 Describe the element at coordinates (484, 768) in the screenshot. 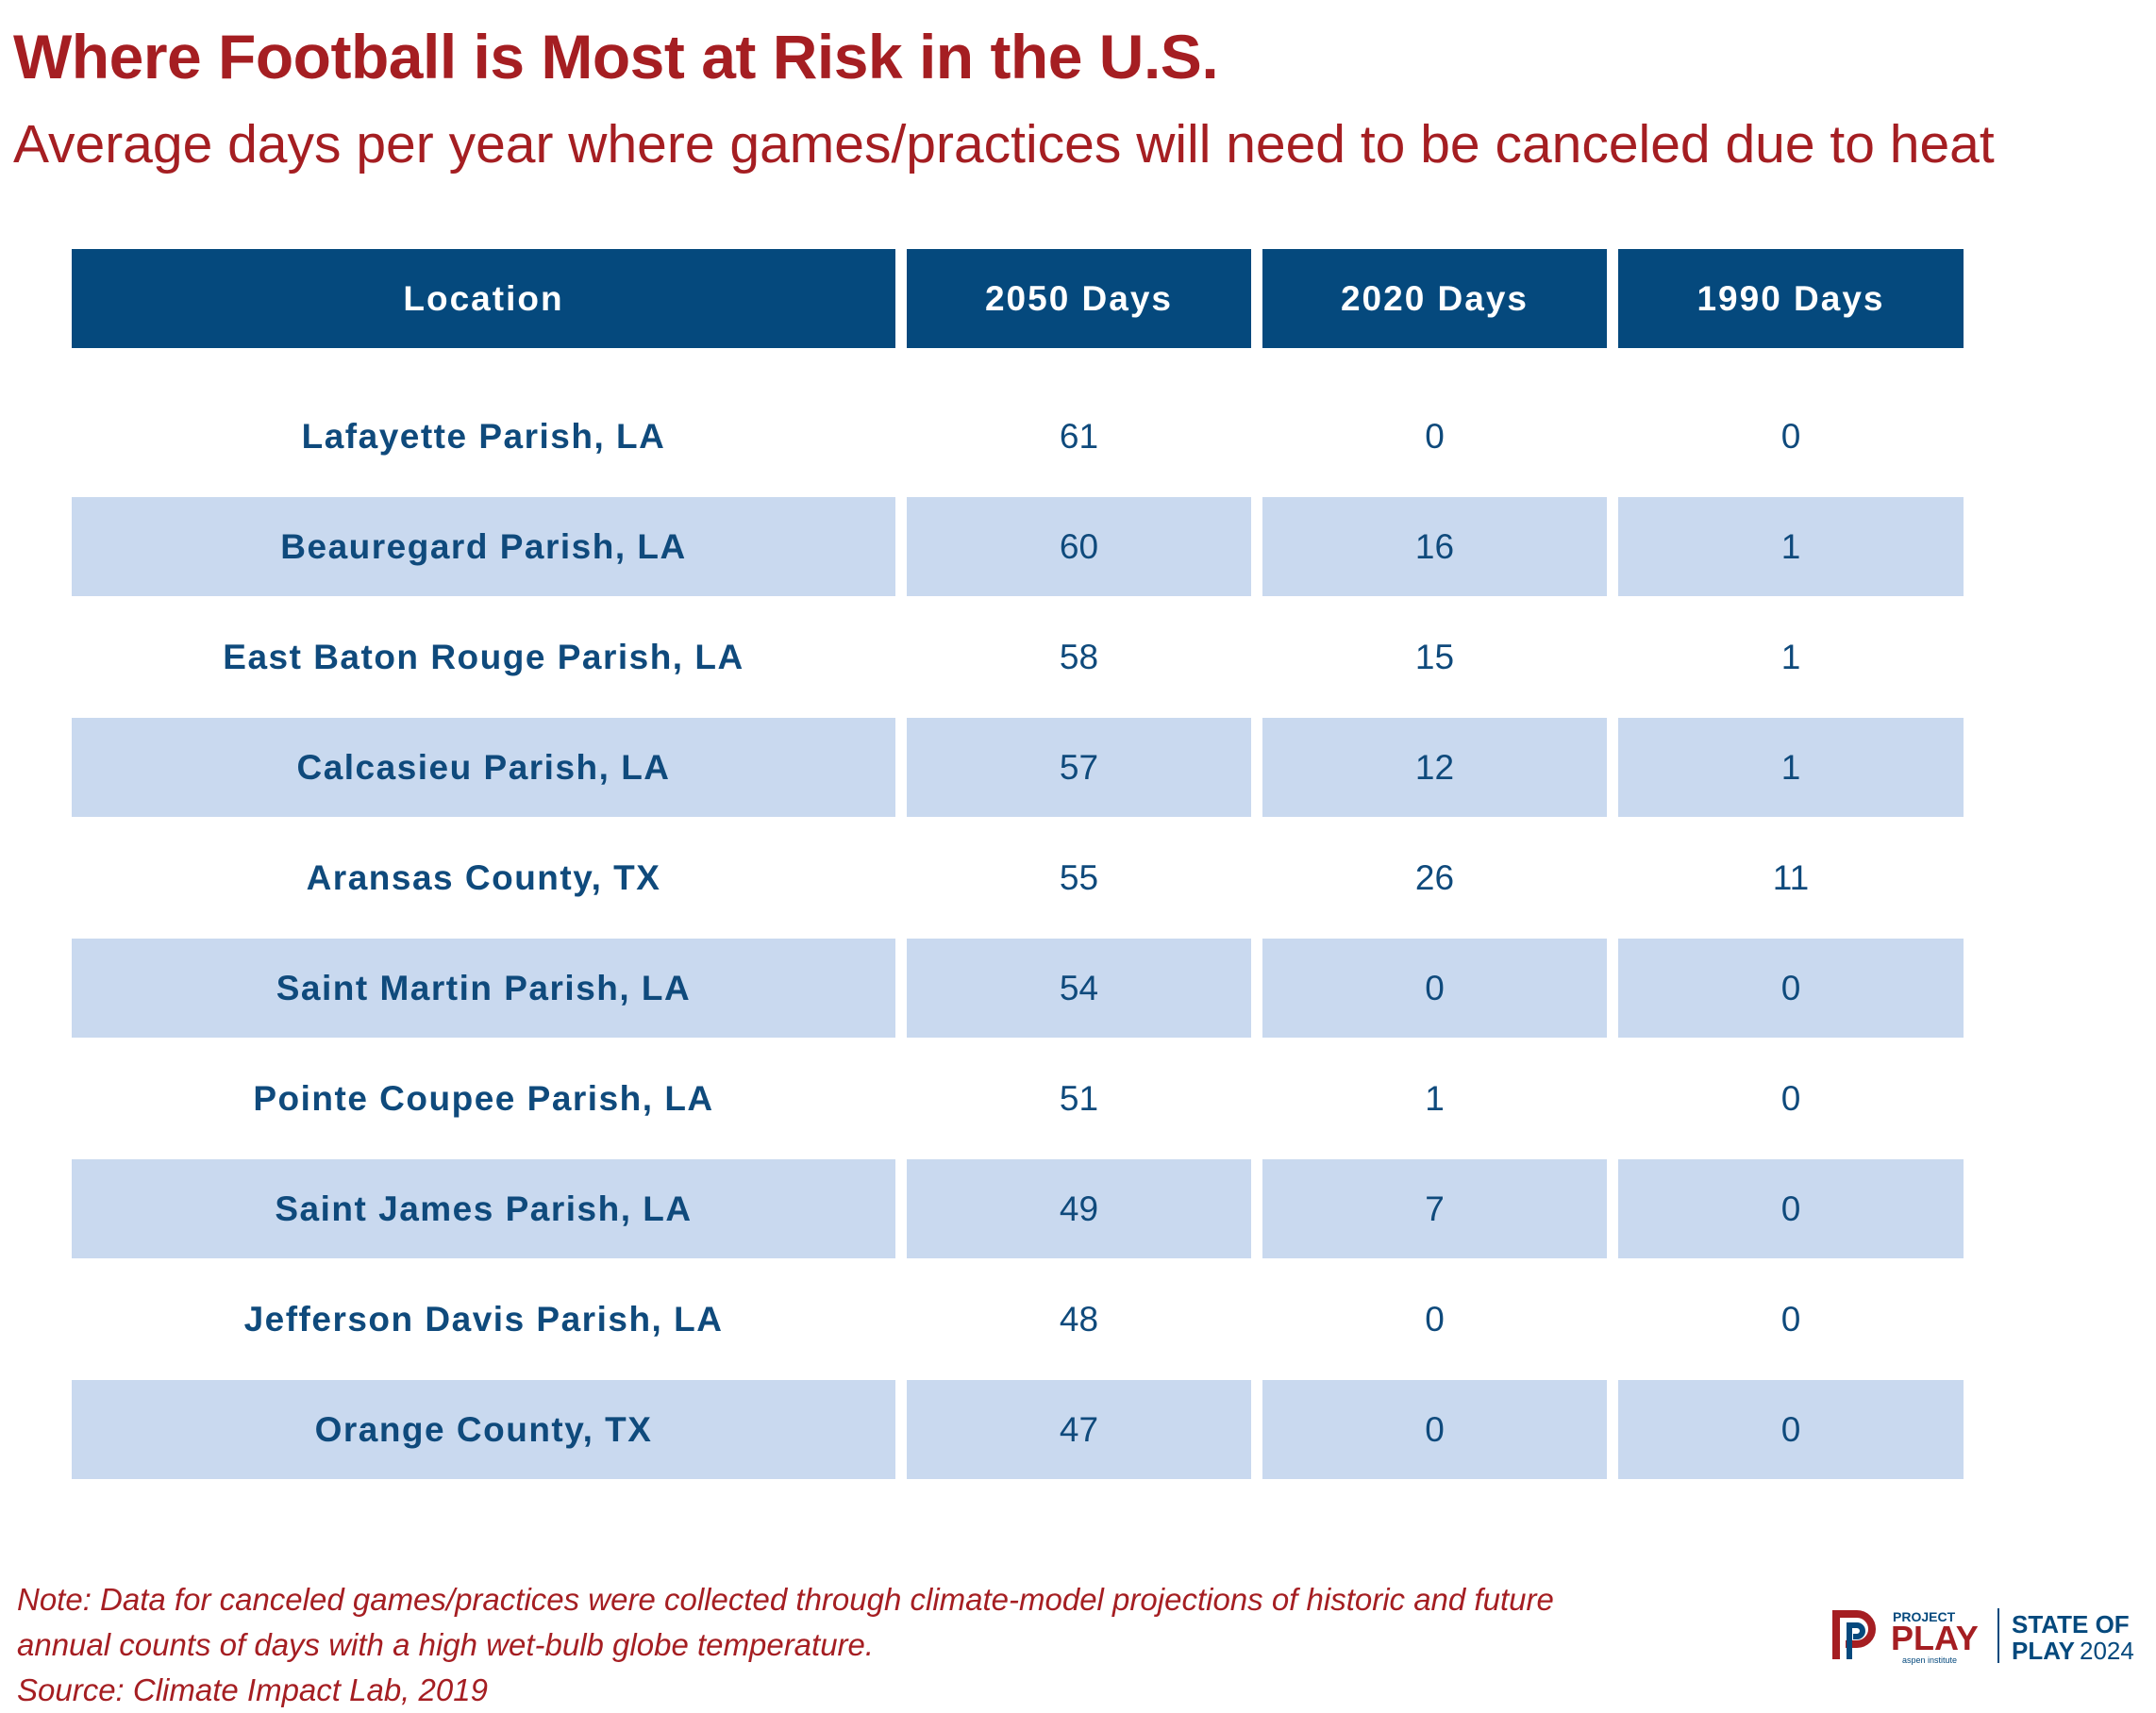

I see `cell-location: Calcasieu Parish, LA` at that location.